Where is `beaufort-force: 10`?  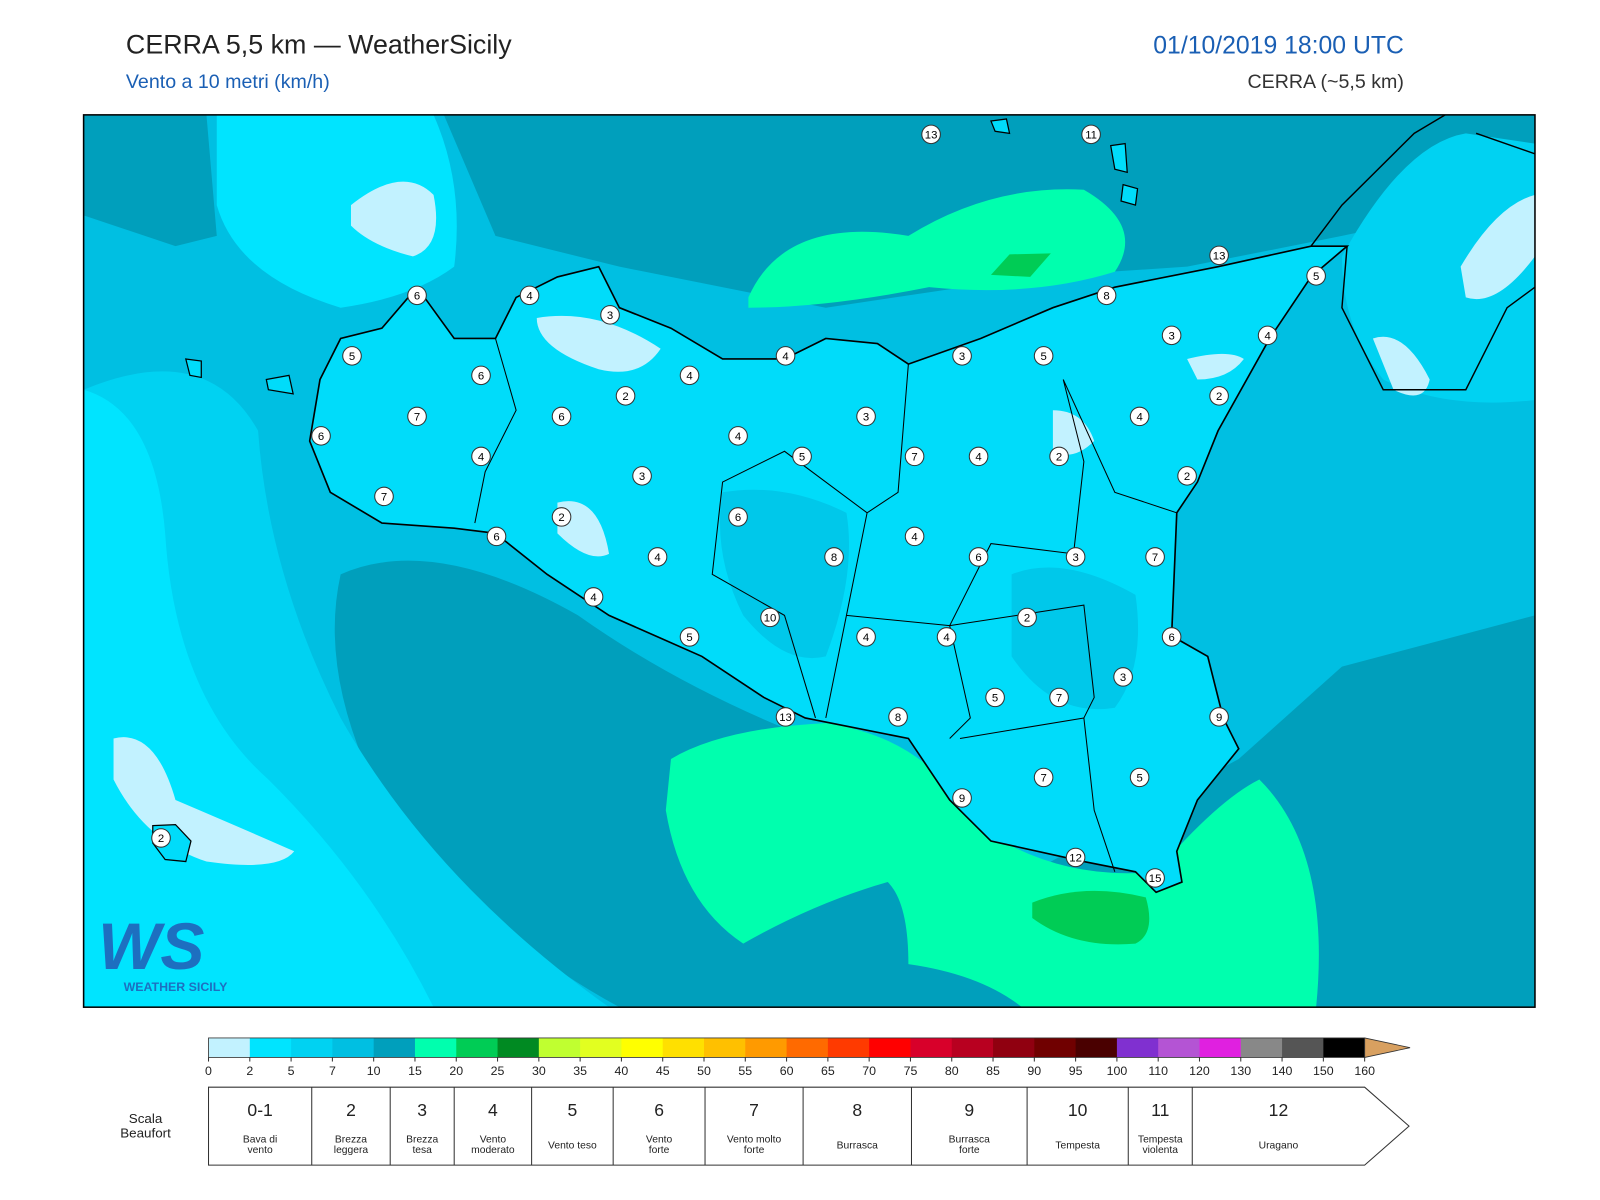 beaufort-force: 10 is located at coordinates (1078, 1110).